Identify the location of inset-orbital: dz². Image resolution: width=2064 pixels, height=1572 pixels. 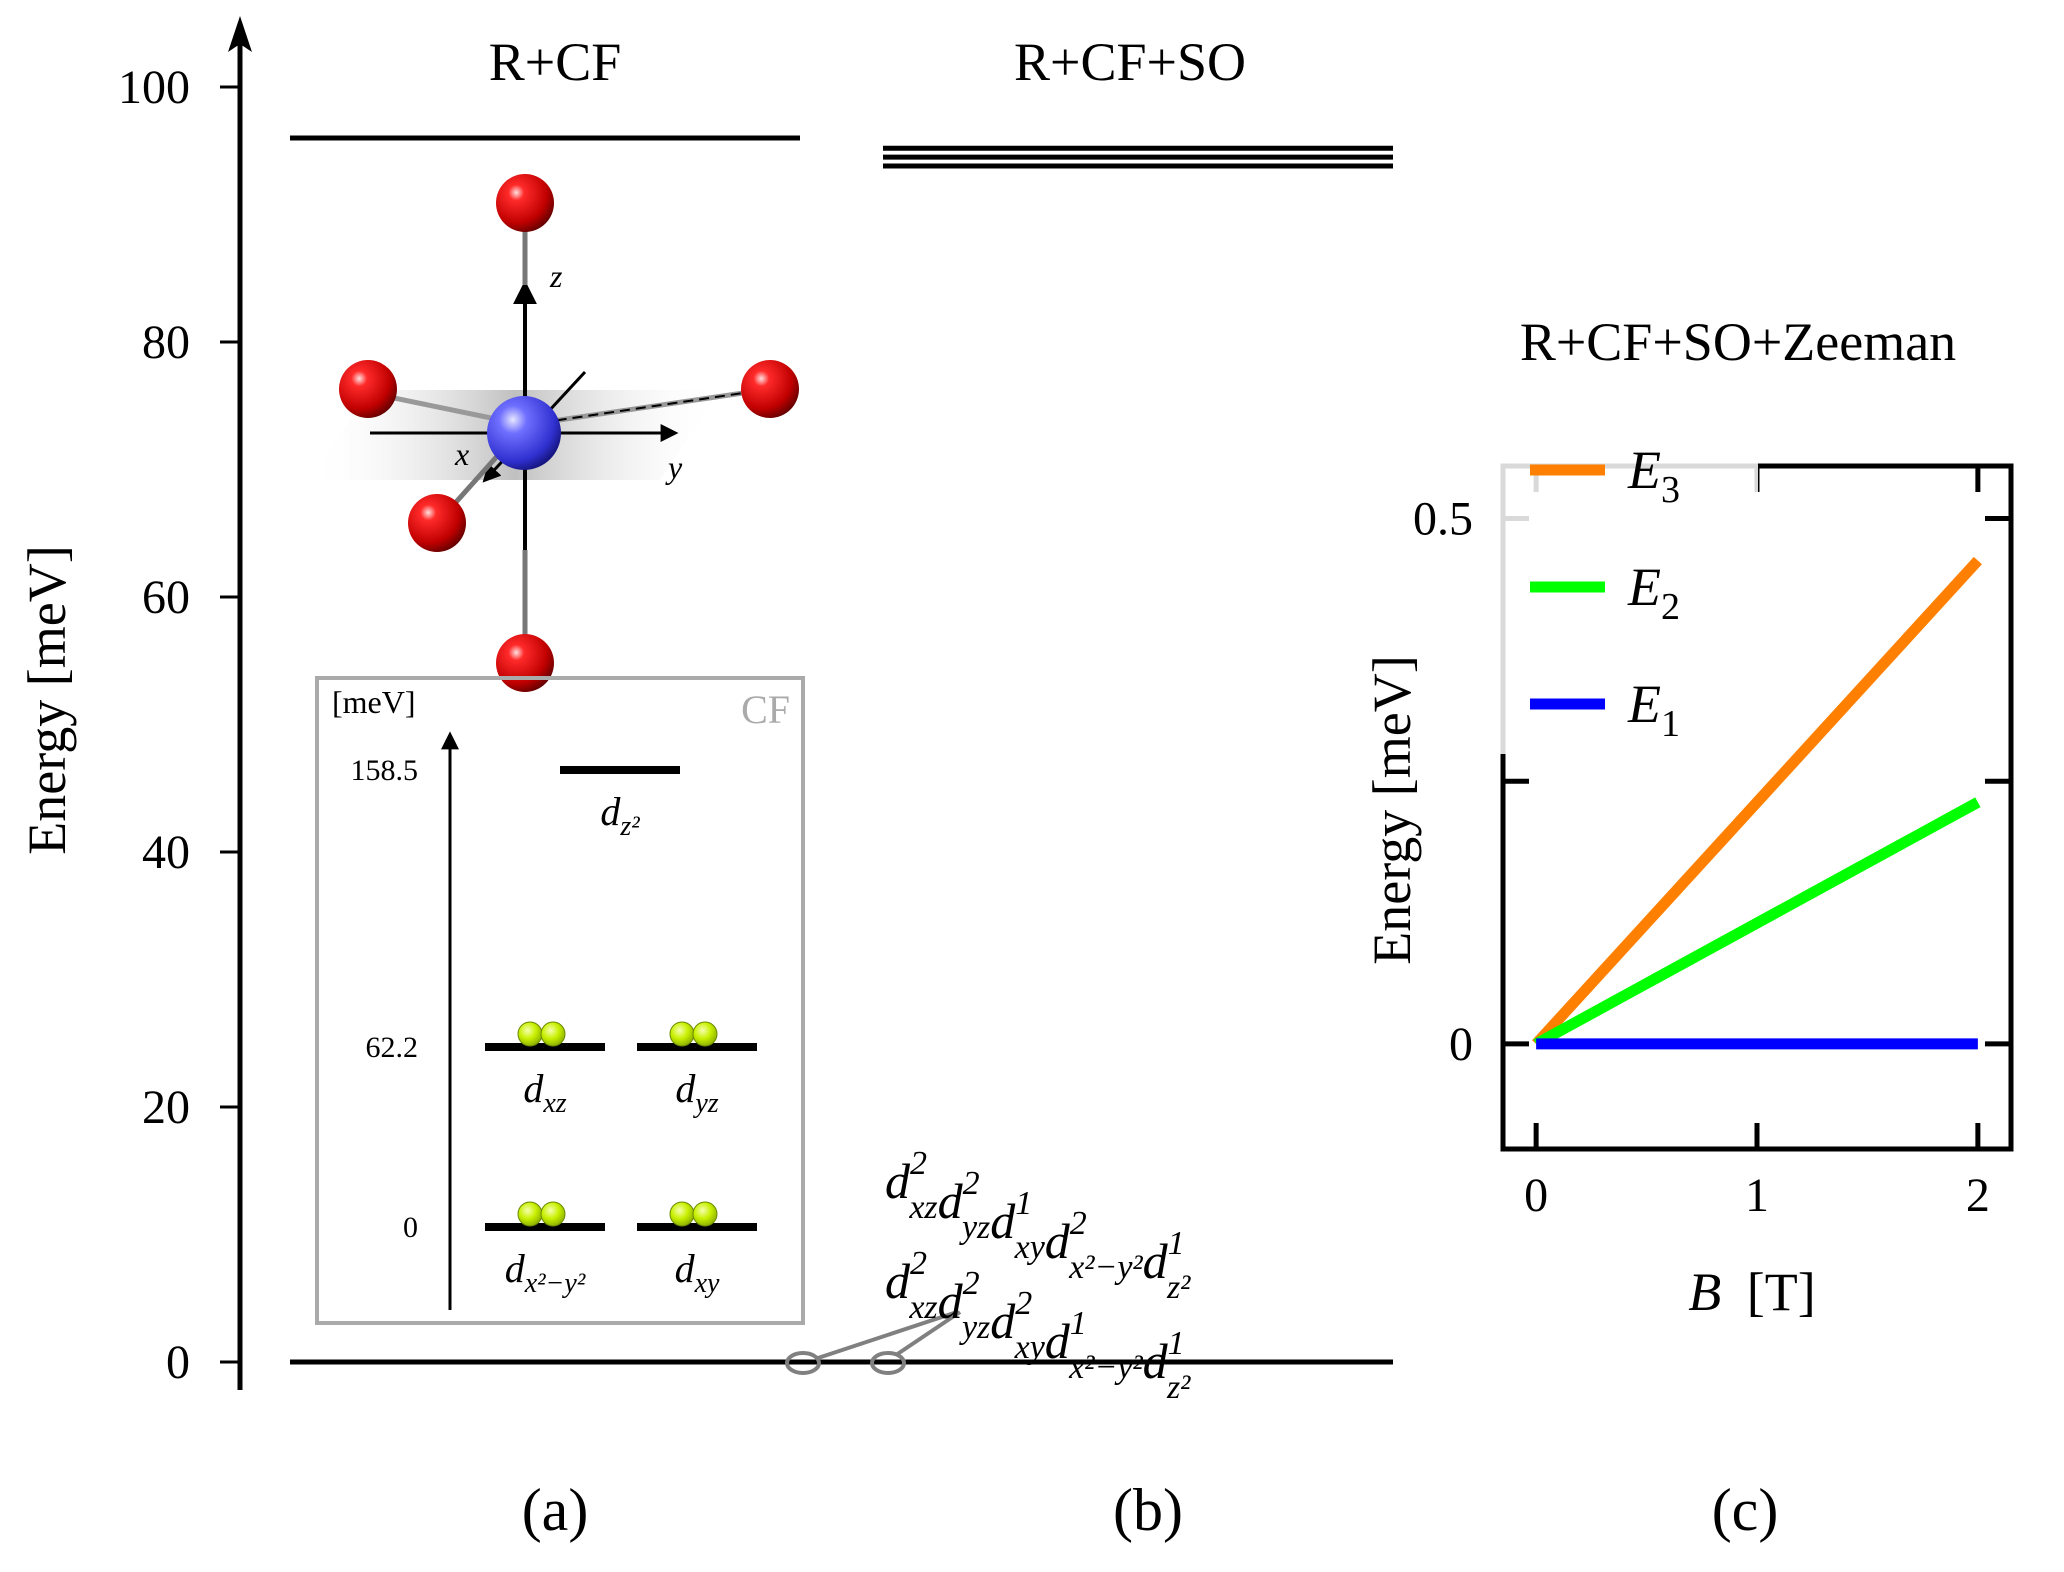
(620, 804).